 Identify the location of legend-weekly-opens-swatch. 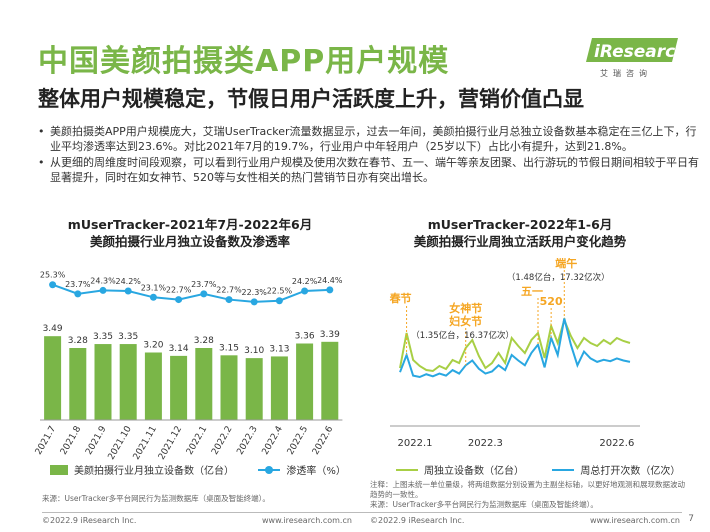
(563, 470).